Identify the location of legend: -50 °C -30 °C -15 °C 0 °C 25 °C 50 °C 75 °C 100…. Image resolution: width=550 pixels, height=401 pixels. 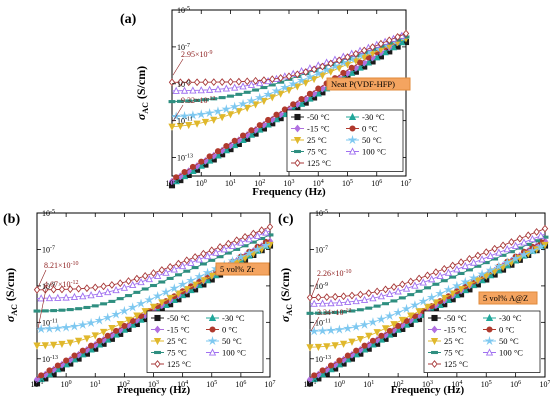
(345, 140).